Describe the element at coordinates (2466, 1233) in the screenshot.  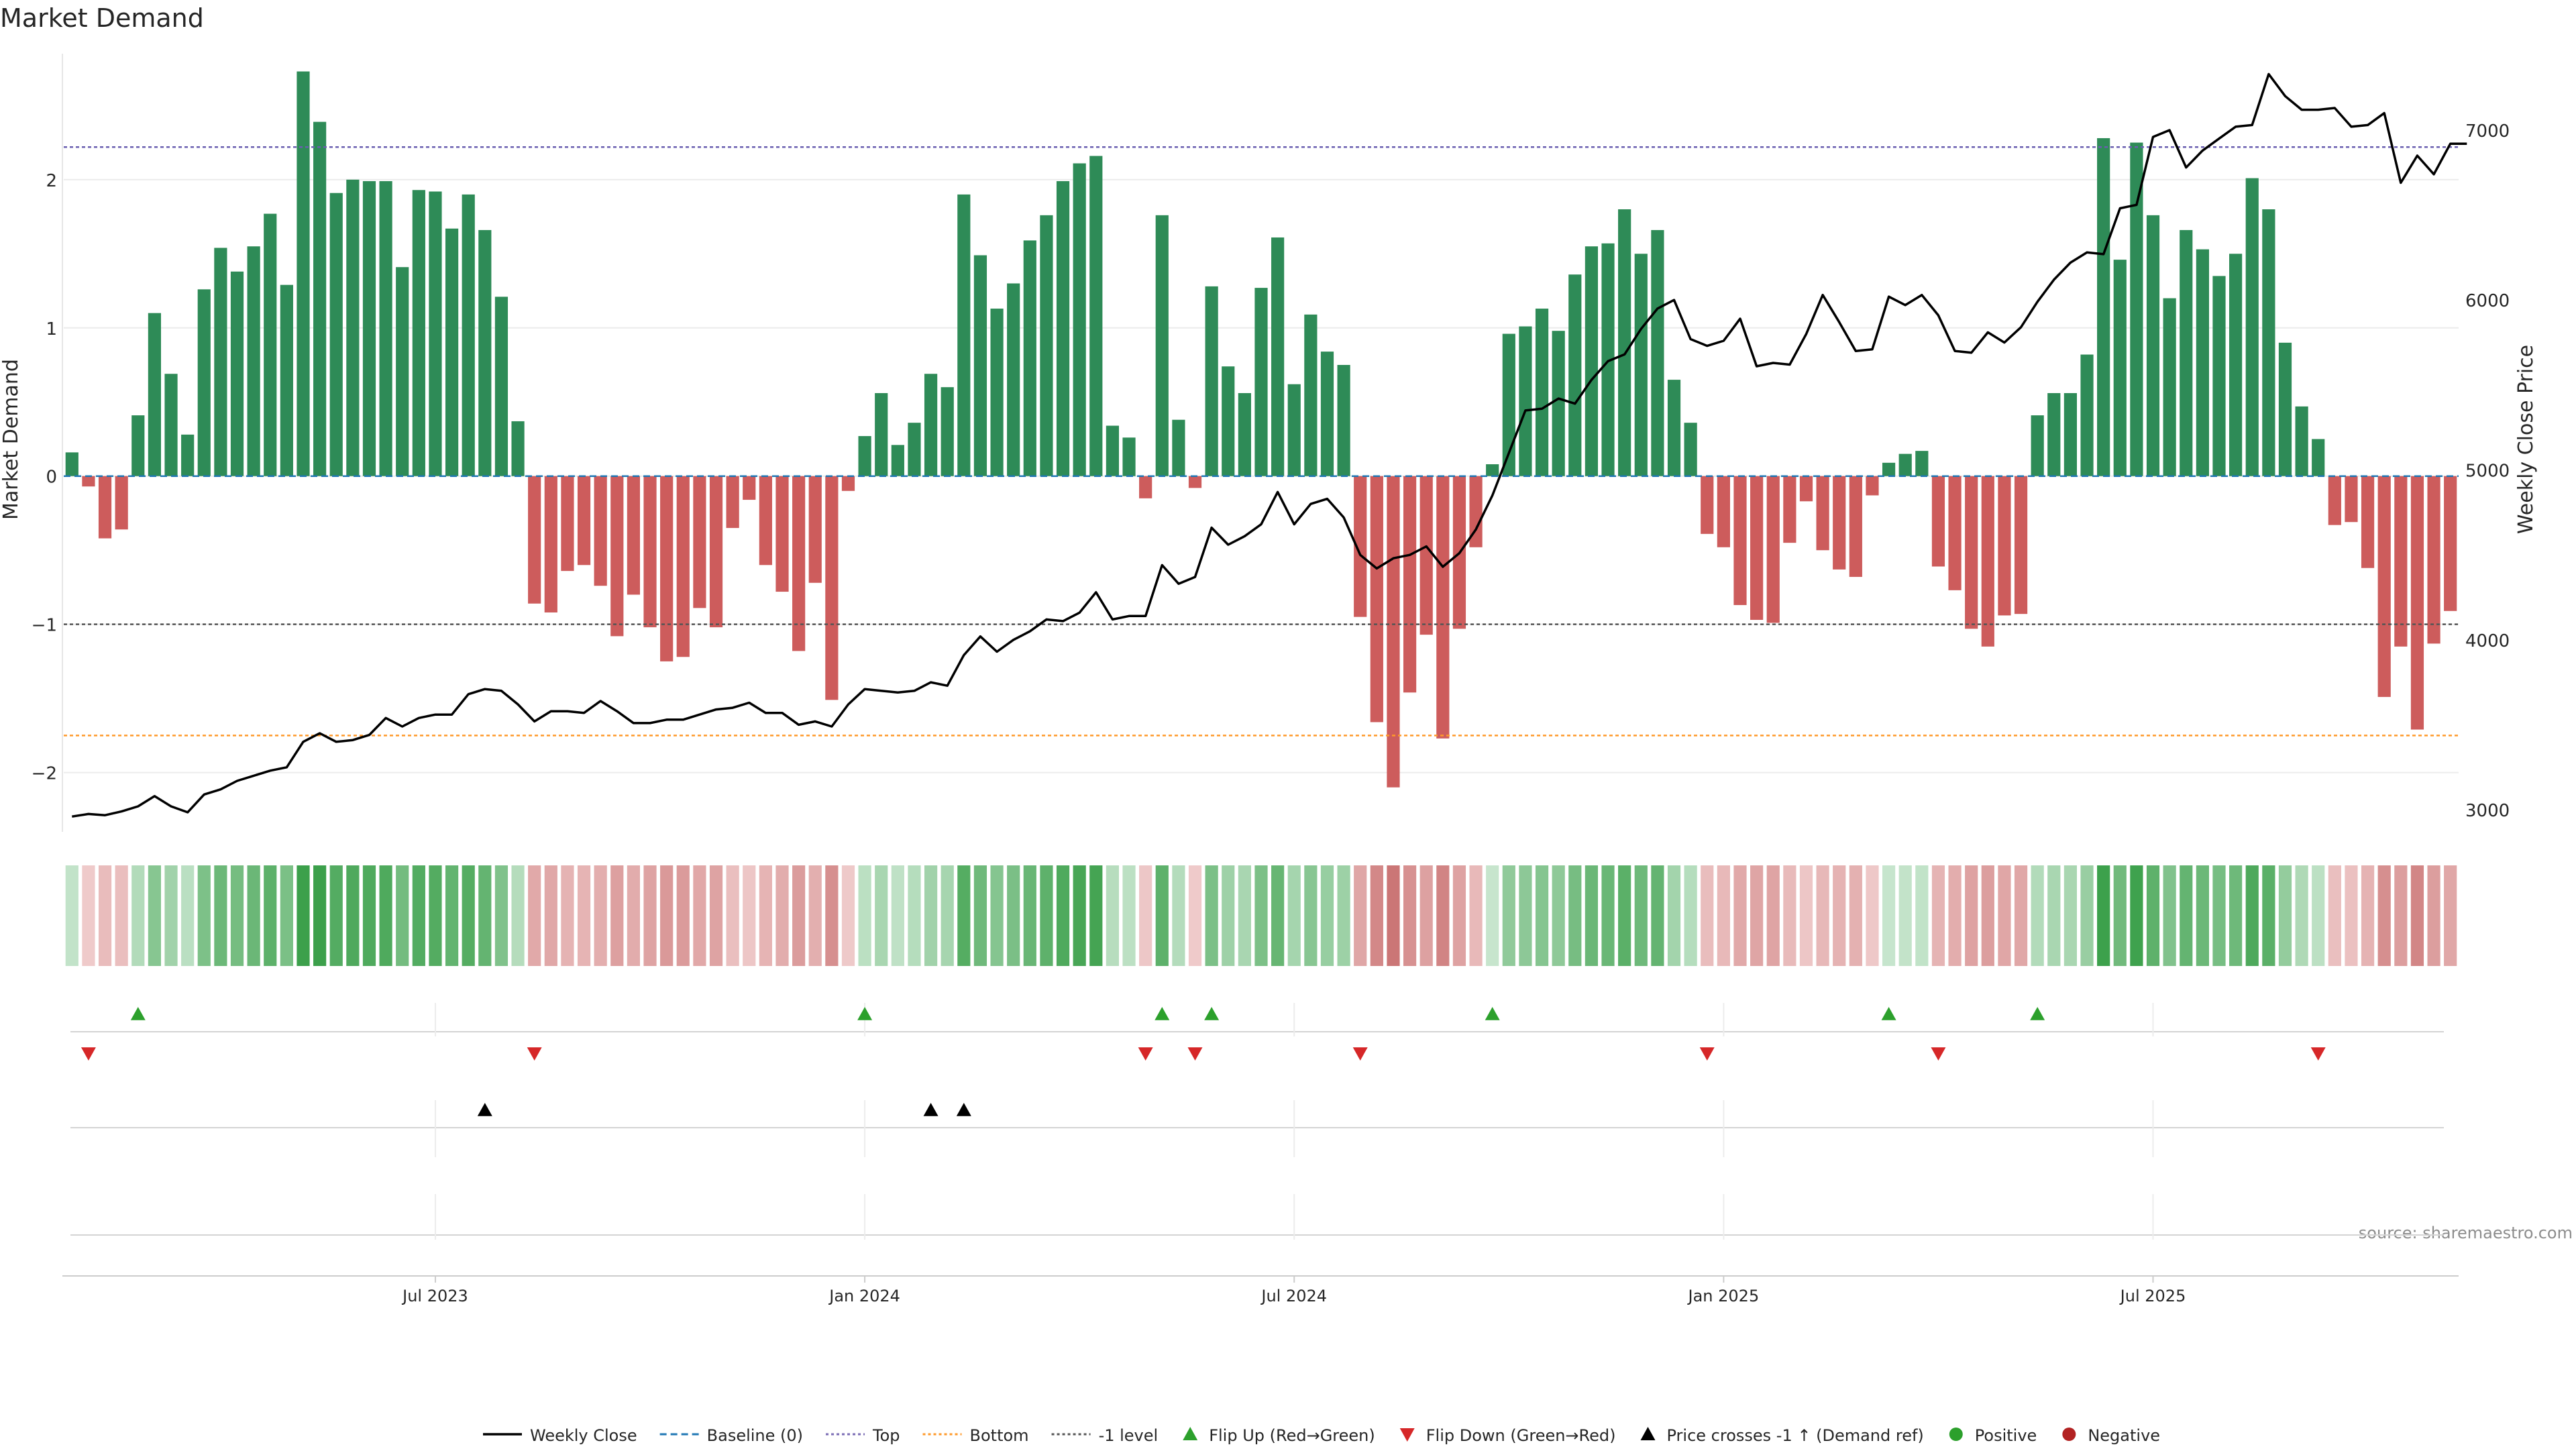
I see `source-text: source: sharemaestro.com` at that location.